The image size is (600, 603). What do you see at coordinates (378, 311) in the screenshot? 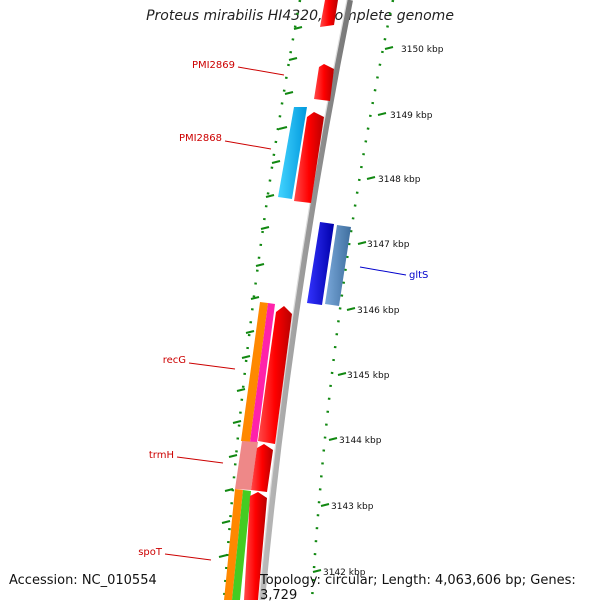
I see `tick-label: 3146 kbp` at bounding box center [378, 311].